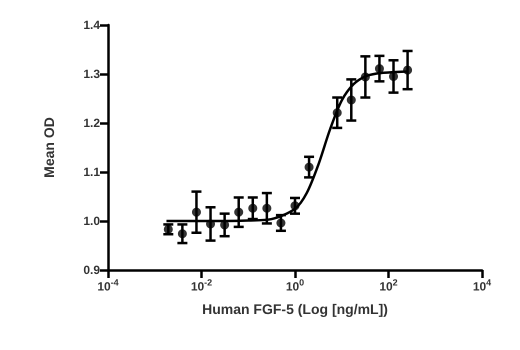 The image size is (520, 350). Describe the element at coordinates (91, 25) in the screenshot. I see `y-tick-label: 1.4` at that location.